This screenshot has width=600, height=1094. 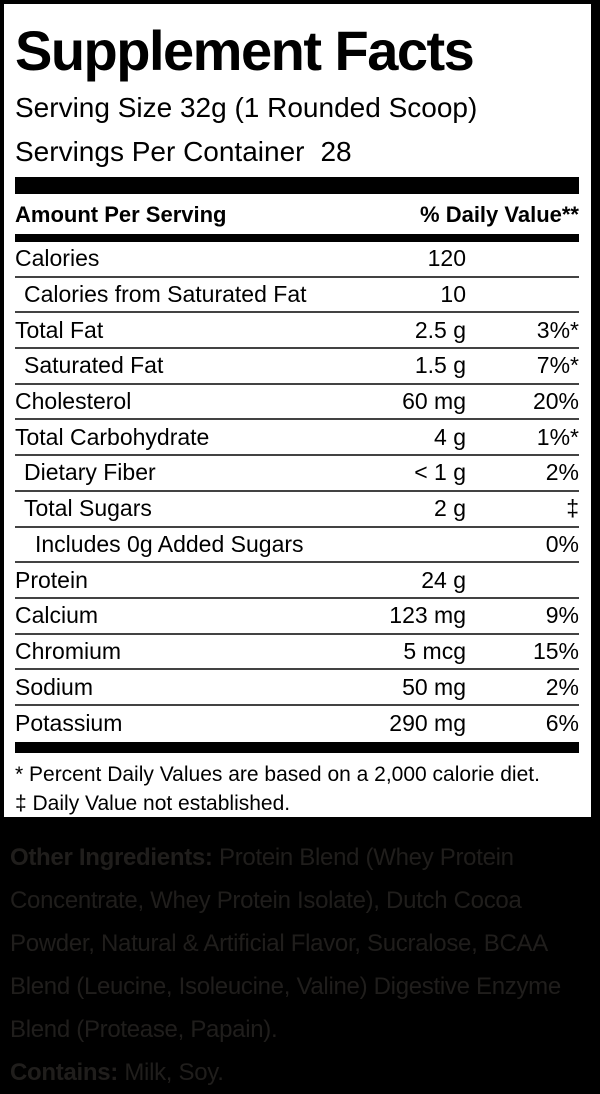 I want to click on separator-bar-thick, so click(x=297, y=185).